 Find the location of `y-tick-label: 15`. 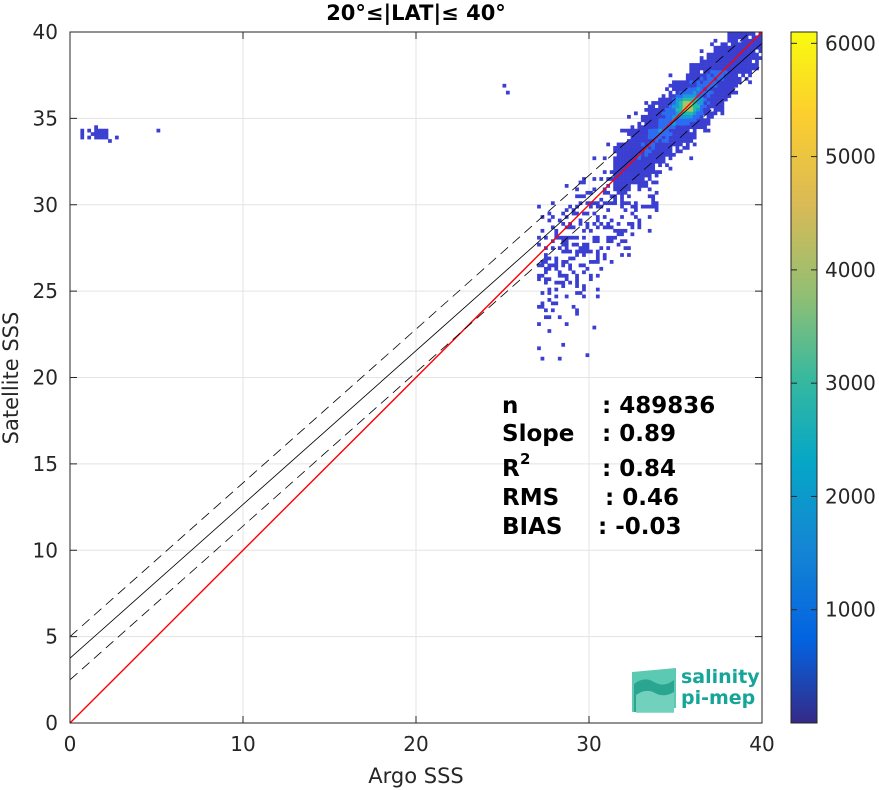

y-tick-label: 15 is located at coordinates (45, 464).